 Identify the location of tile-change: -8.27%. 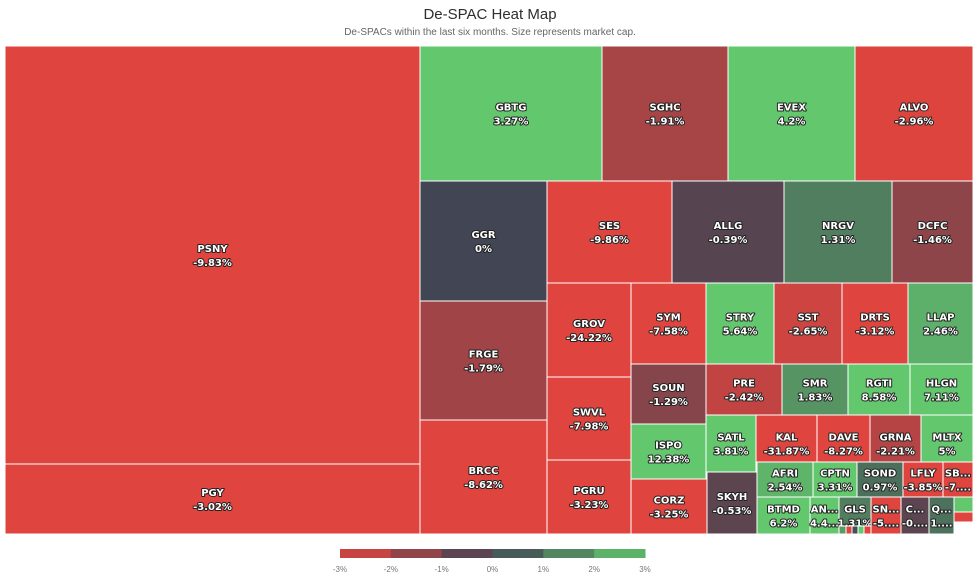
(843, 452).